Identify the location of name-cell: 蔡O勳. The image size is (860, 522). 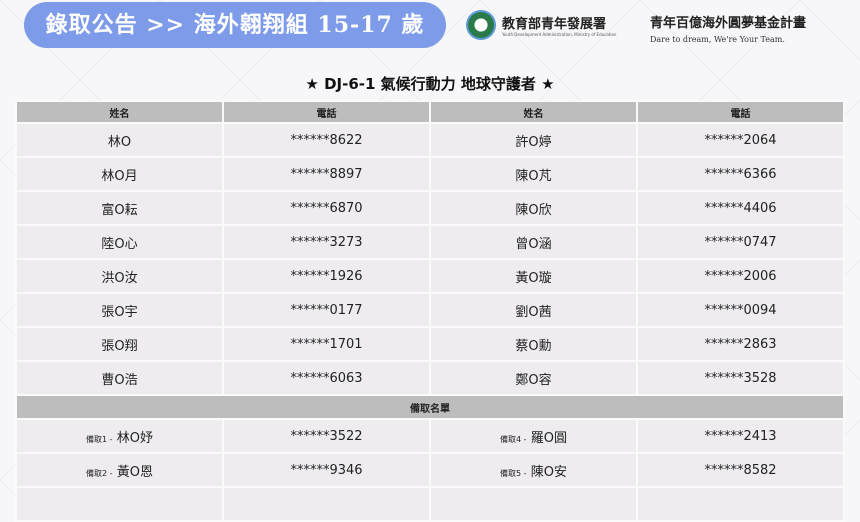
(533, 344).